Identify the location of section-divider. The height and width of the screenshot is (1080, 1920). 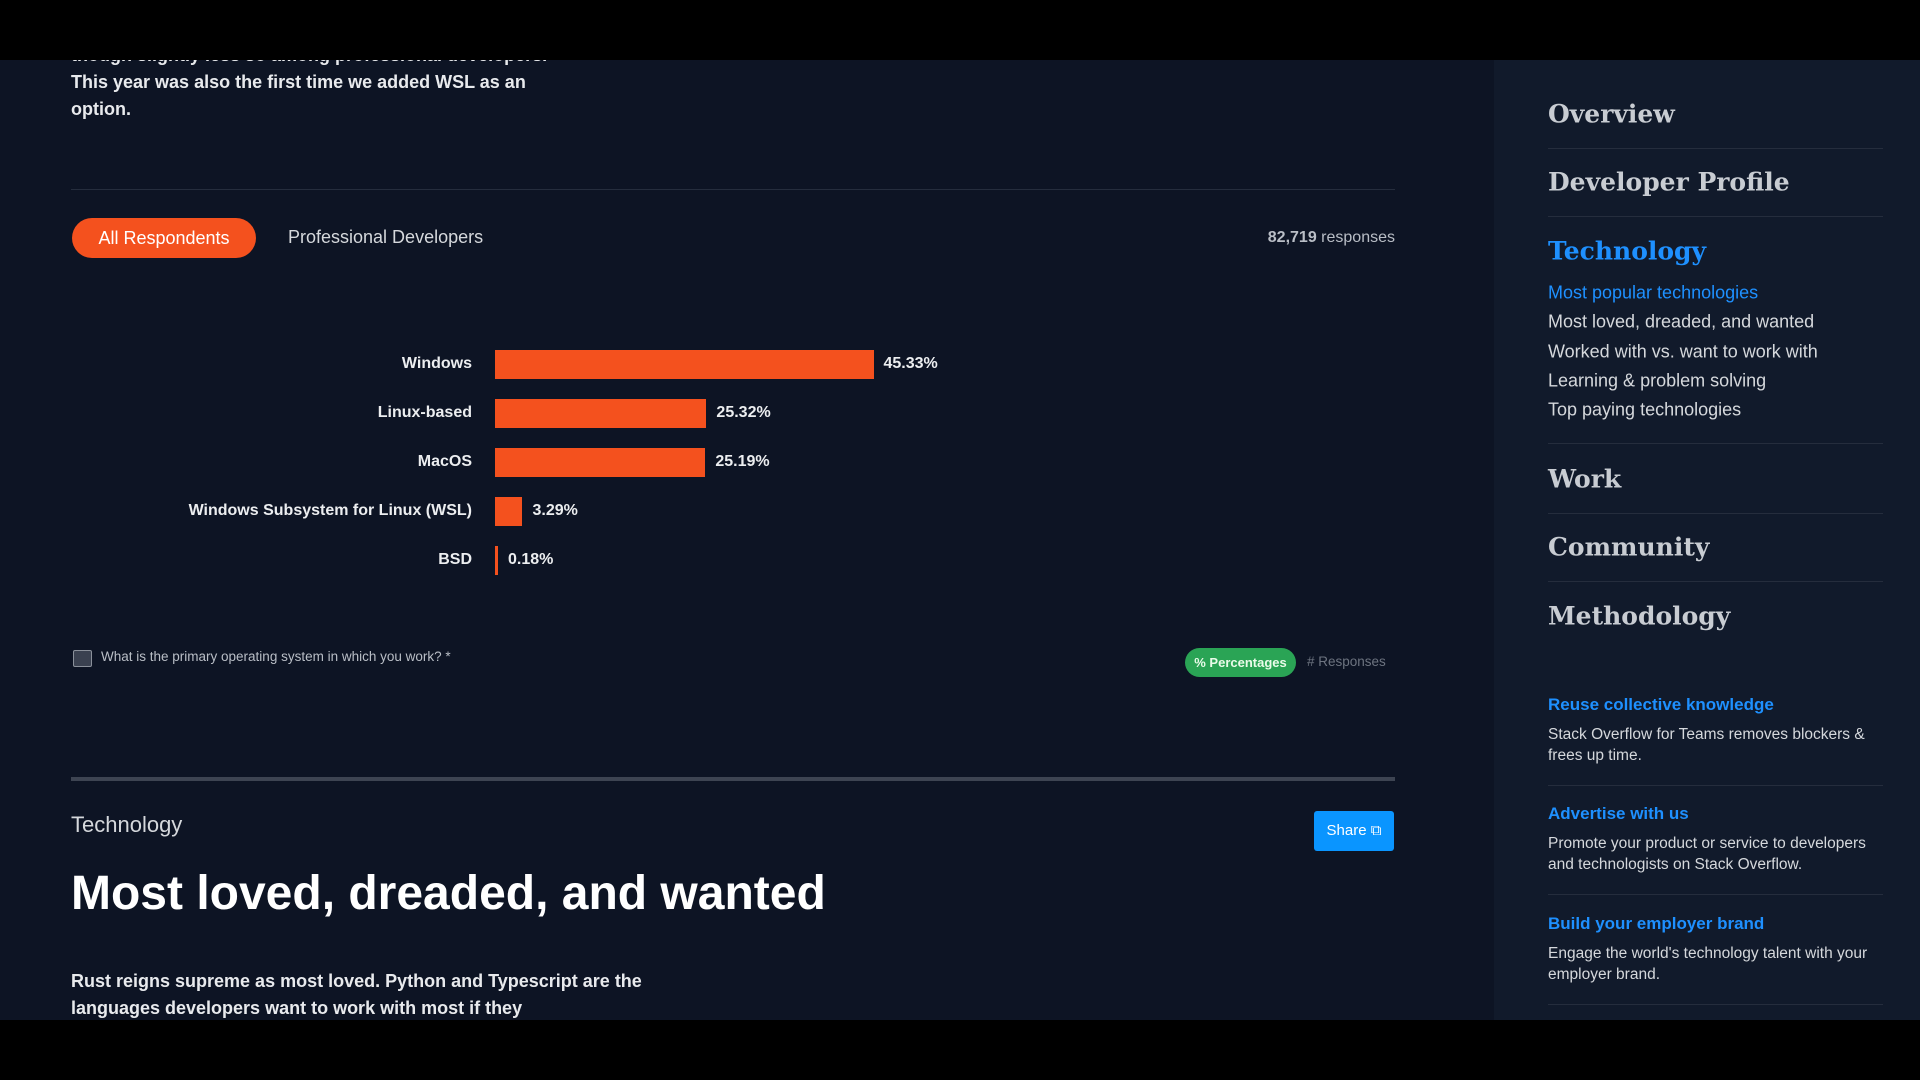
(733, 779).